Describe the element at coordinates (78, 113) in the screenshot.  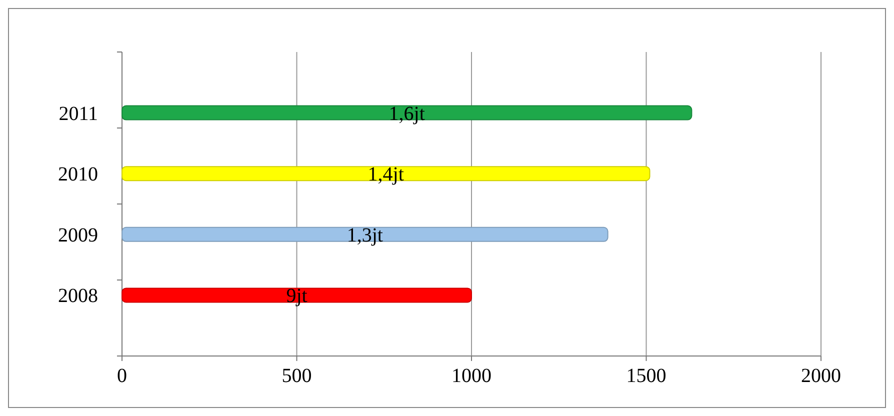
I see `y-tick-label: 2011` at that location.